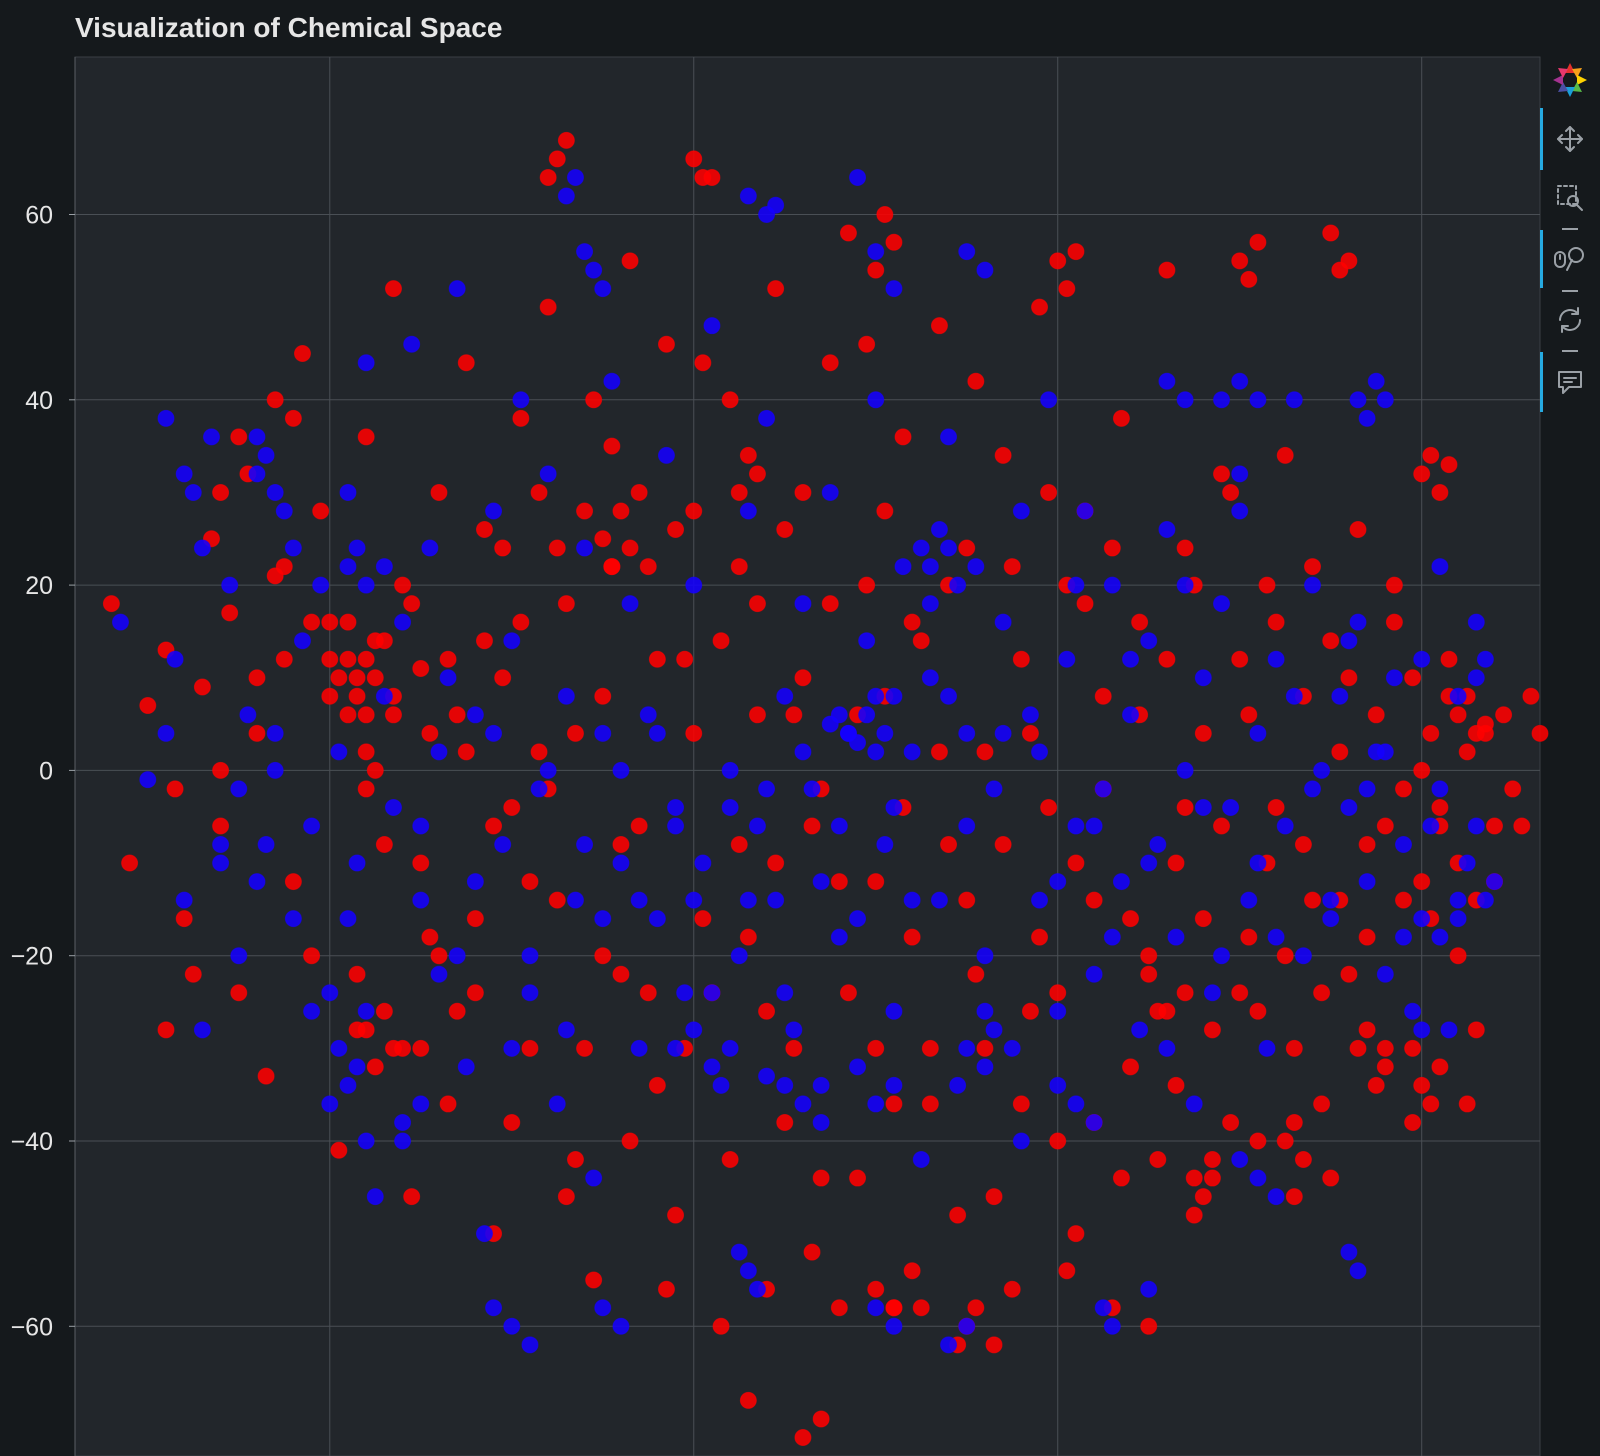  Describe the element at coordinates (1570, 198) in the screenshot. I see `box-zoom-tool-button` at that location.